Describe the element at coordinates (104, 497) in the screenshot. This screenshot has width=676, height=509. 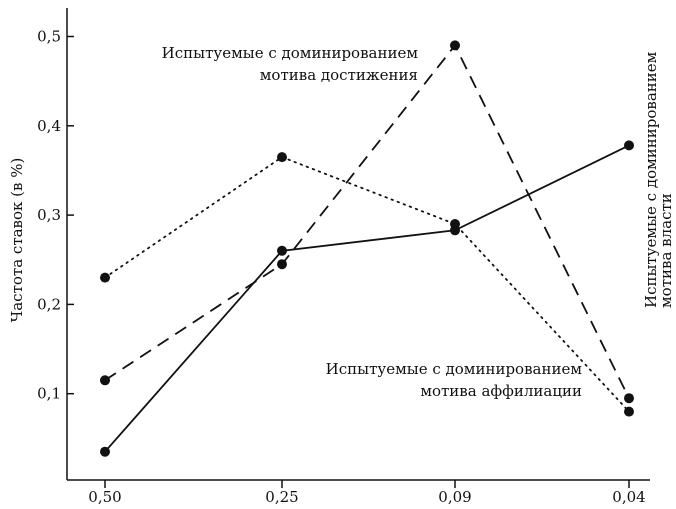
I see `x-tick-label: 0,50` at that location.